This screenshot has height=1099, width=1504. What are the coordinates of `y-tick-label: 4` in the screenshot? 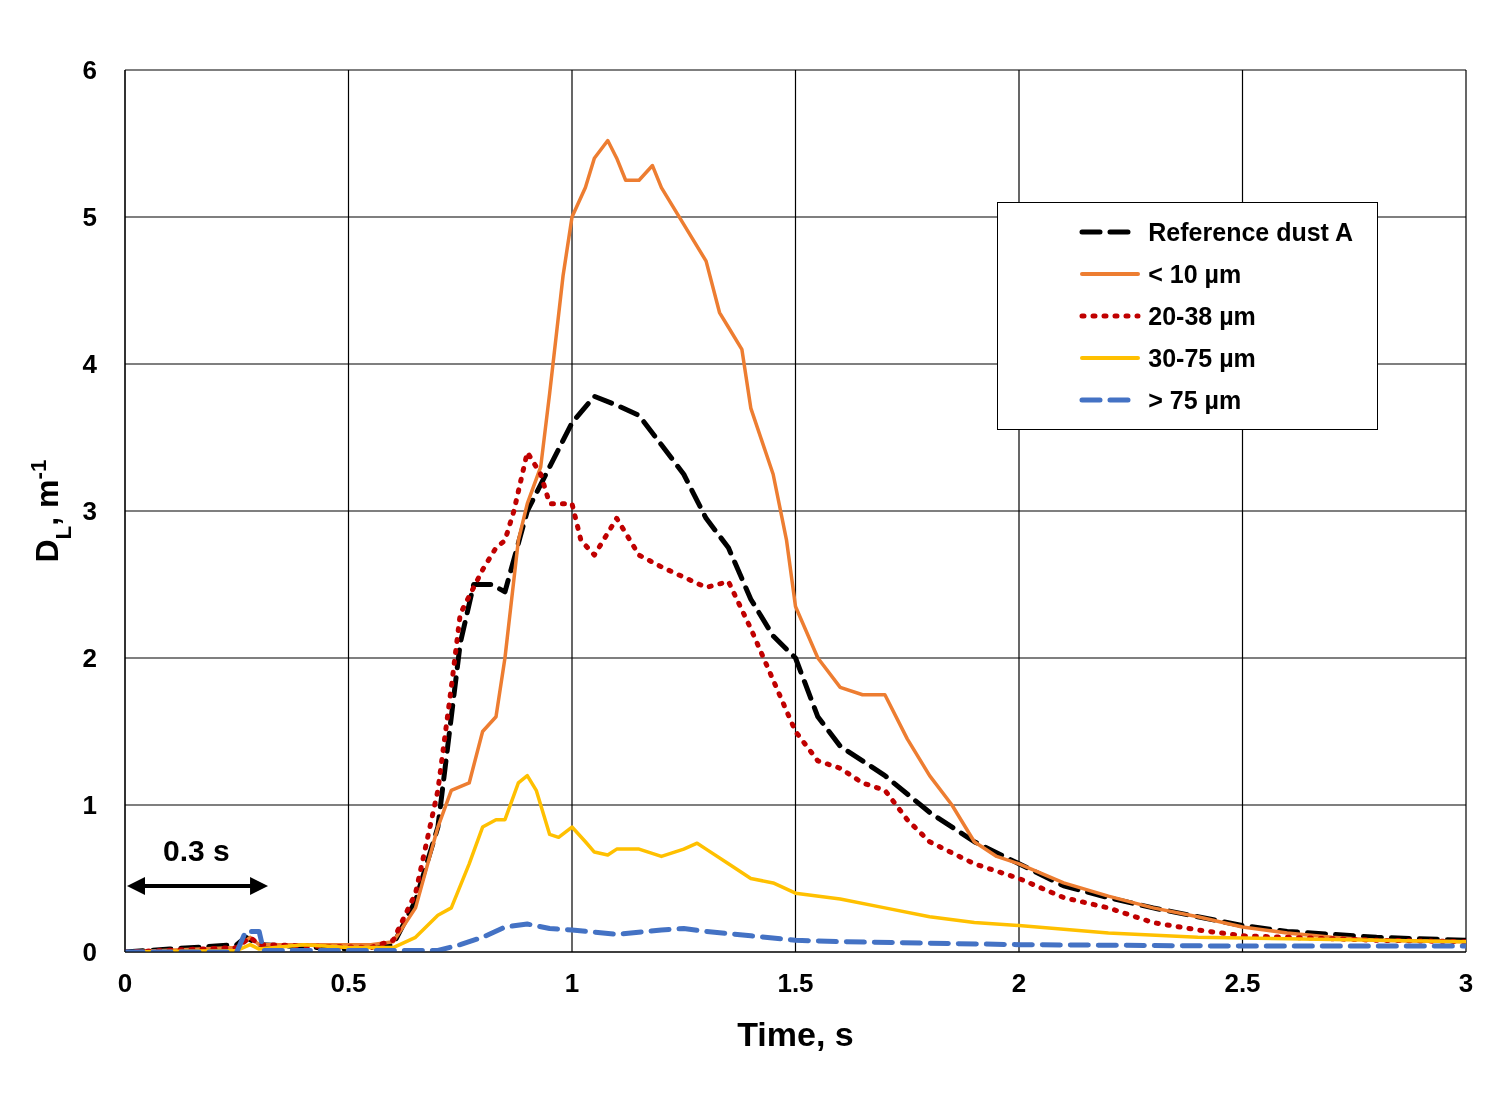 It's located at (90, 364).